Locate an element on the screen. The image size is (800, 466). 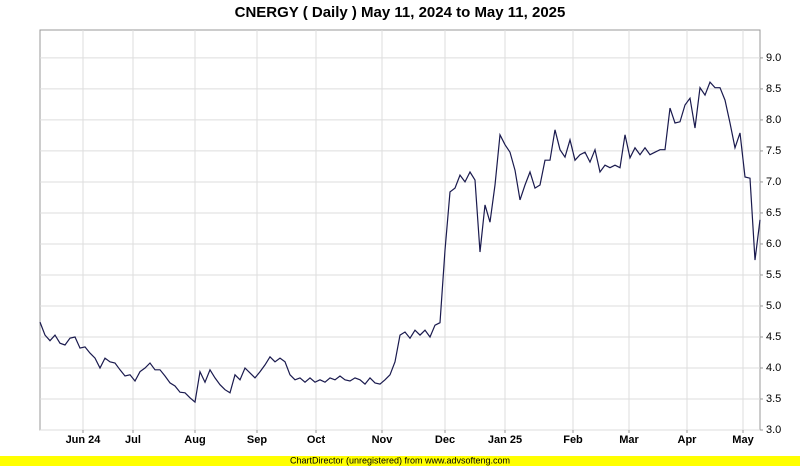
x-tick-label: Apr is located at coordinates (688, 440).